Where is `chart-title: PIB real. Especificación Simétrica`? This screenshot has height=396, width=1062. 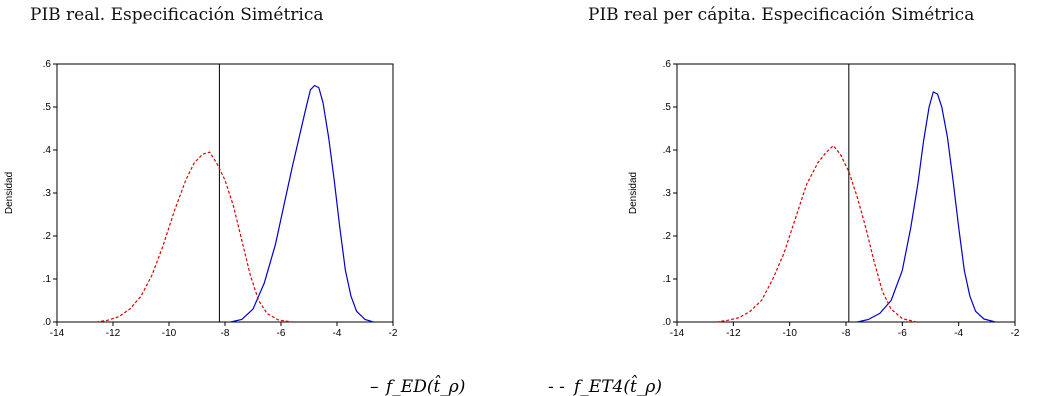 chart-title: PIB real. Especificación Simétrica is located at coordinates (177, 15).